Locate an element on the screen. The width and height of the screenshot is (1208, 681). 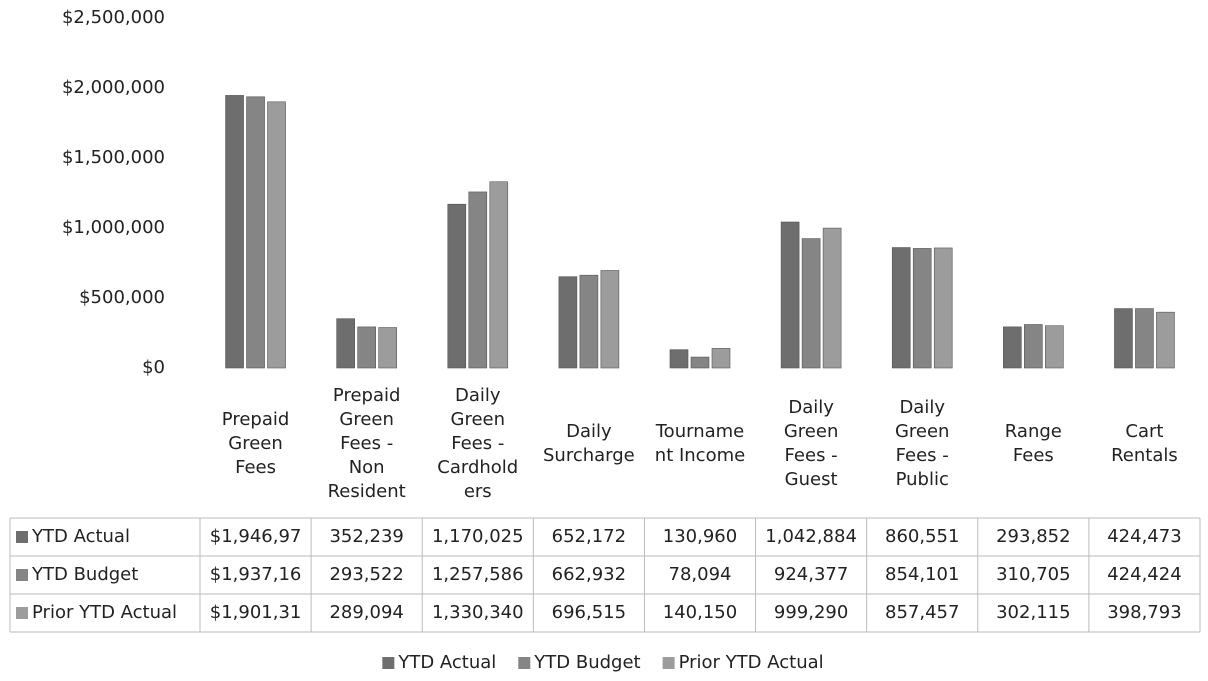
x-tick-label: Cart Rentals is located at coordinates (1144, 444).